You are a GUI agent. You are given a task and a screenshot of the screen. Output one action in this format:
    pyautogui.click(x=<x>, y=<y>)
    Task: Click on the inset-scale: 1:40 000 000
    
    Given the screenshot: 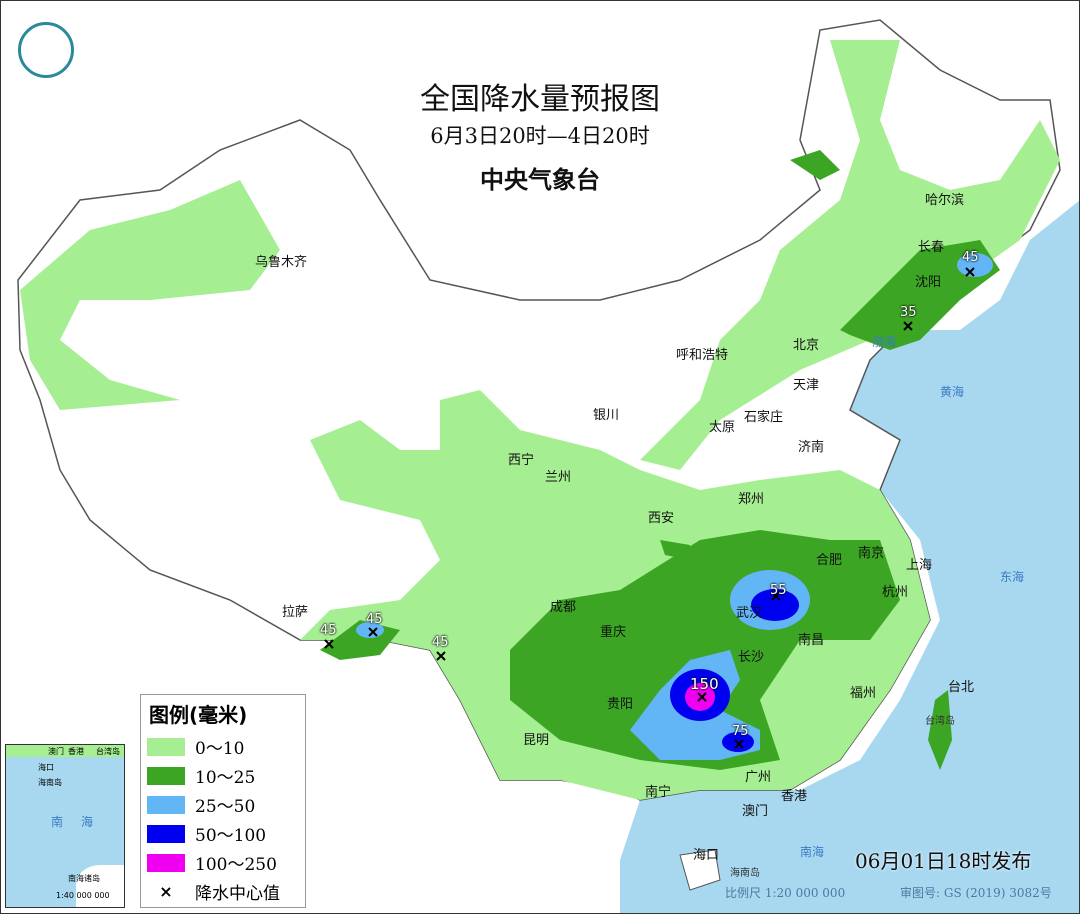 What is the action you would take?
    pyautogui.click(x=83, y=895)
    